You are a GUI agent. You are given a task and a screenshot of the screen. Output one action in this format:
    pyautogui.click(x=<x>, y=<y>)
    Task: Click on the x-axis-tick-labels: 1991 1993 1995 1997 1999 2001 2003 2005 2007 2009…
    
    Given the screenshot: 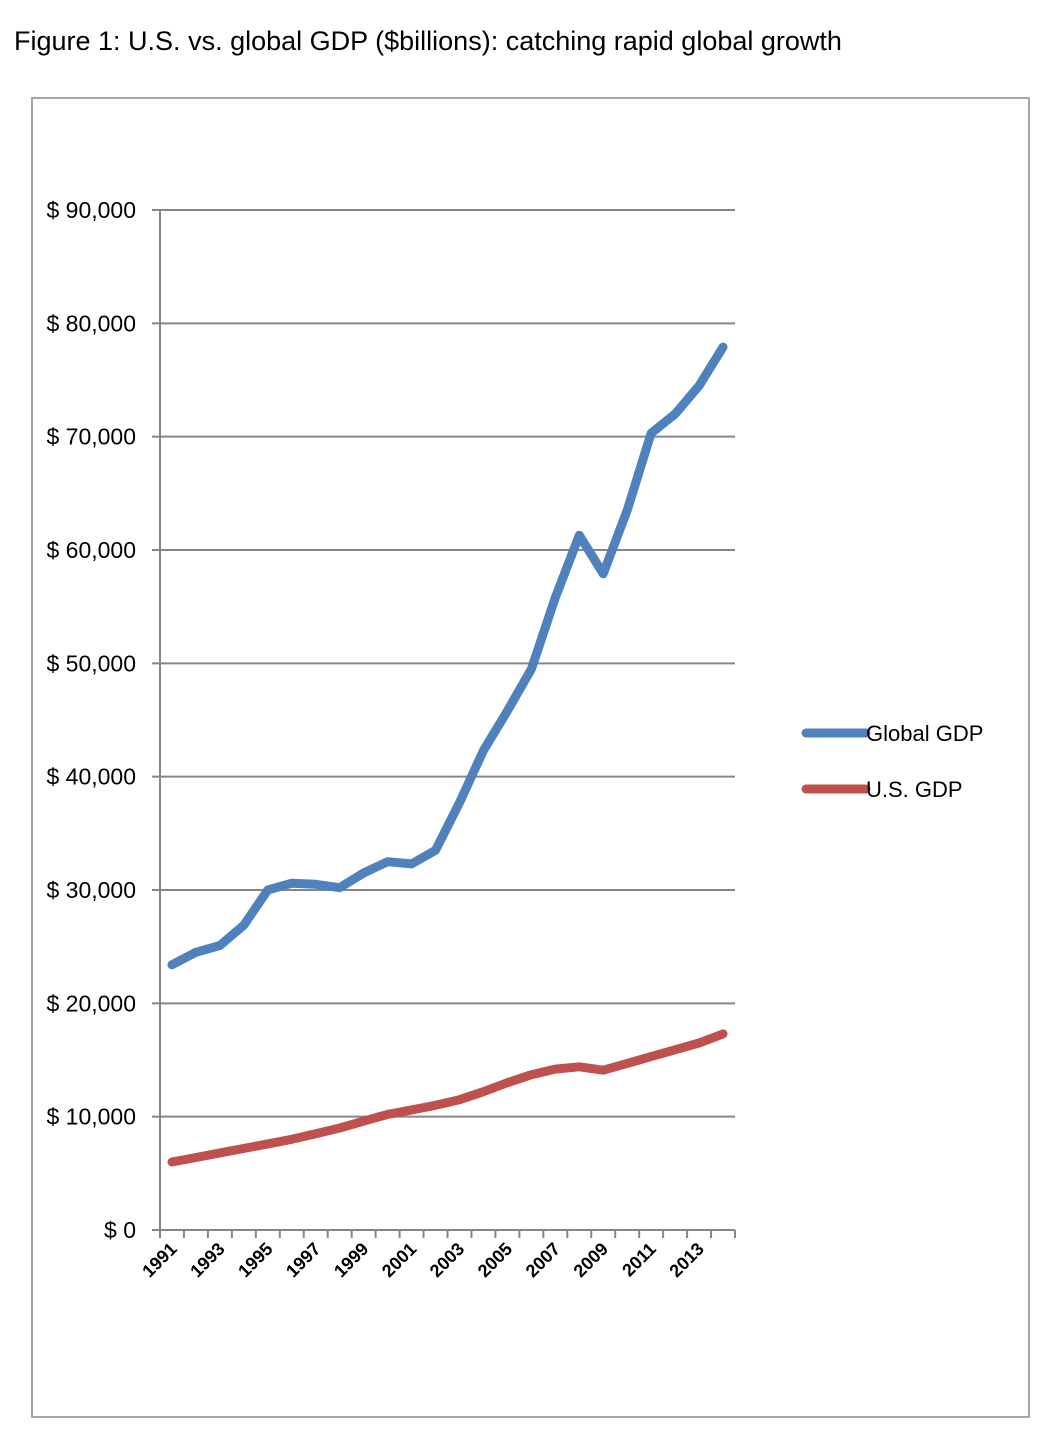 What is the action you would take?
    pyautogui.click(x=423, y=1260)
    